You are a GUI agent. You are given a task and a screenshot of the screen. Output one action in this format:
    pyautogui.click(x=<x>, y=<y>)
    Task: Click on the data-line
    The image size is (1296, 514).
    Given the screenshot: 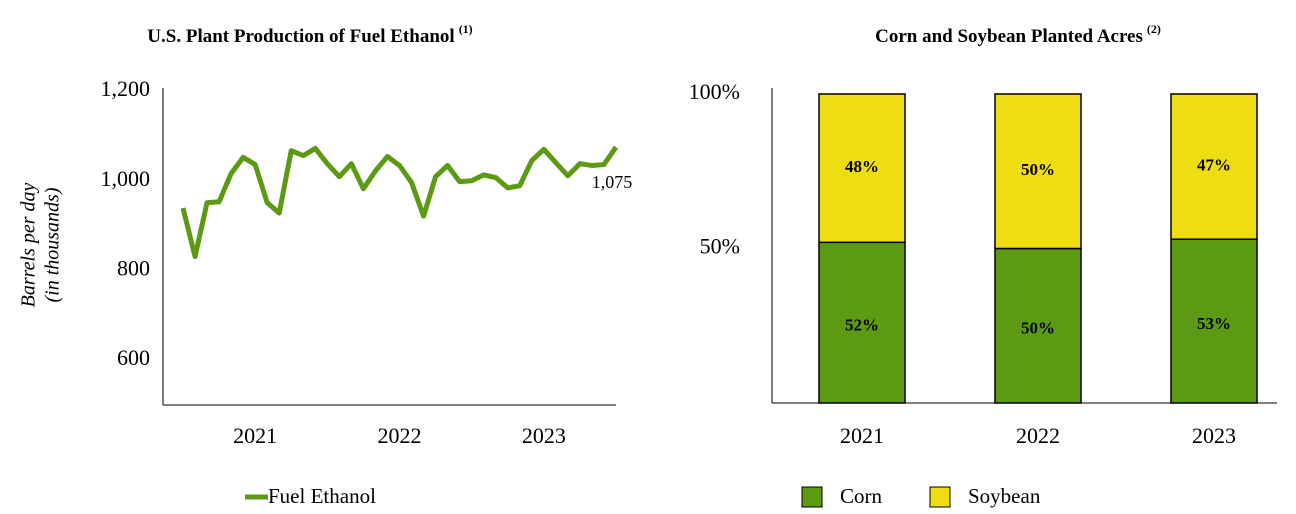 What is the action you would take?
    pyautogui.click(x=399, y=202)
    